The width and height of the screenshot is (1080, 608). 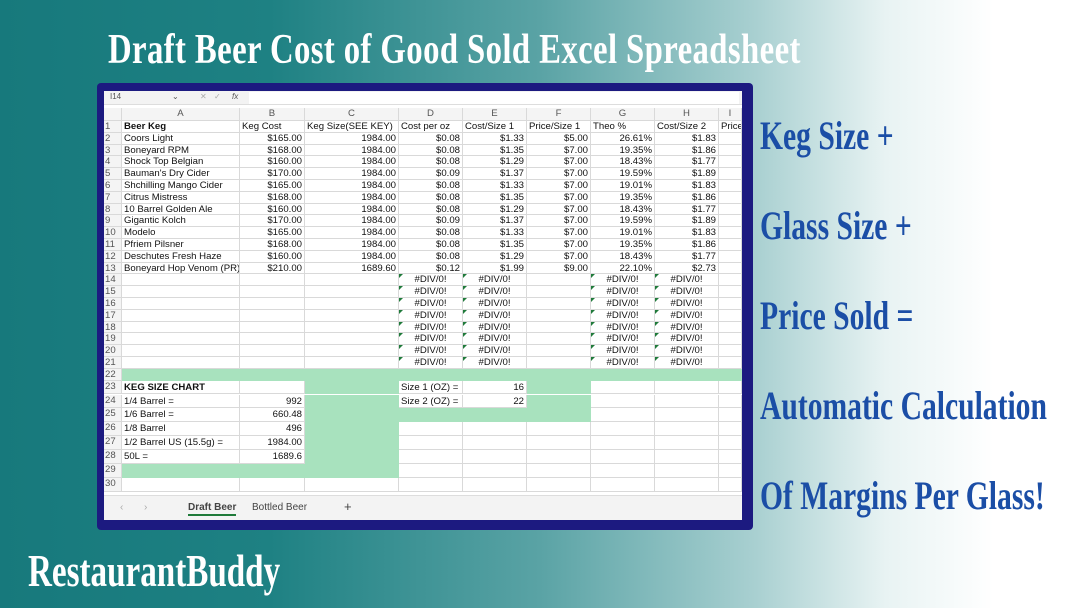 I want to click on cell-b23, so click(x=272, y=387).